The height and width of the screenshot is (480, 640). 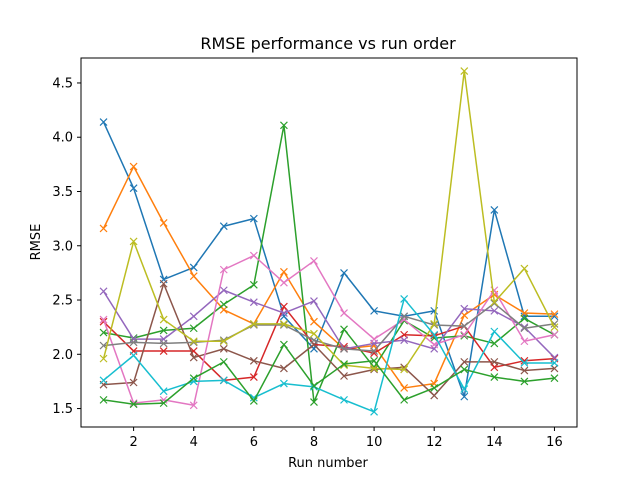 What do you see at coordinates (62, 301) in the screenshot?
I see `y-tick-label: 2.5` at bounding box center [62, 301].